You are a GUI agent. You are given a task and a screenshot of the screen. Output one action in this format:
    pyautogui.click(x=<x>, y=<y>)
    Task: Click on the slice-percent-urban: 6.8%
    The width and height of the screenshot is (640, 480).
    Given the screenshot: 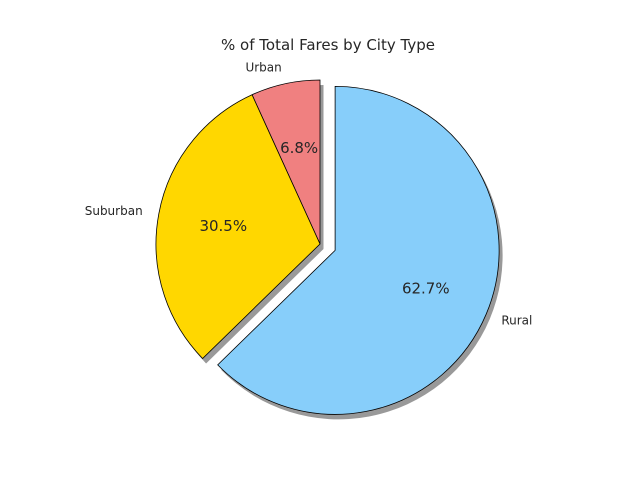 What is the action you would take?
    pyautogui.click(x=299, y=148)
    